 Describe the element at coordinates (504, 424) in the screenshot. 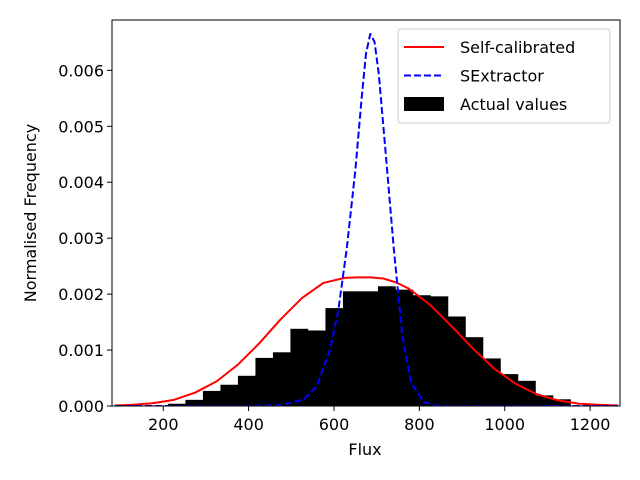

I see `x-tick-label: 1000` at that location.